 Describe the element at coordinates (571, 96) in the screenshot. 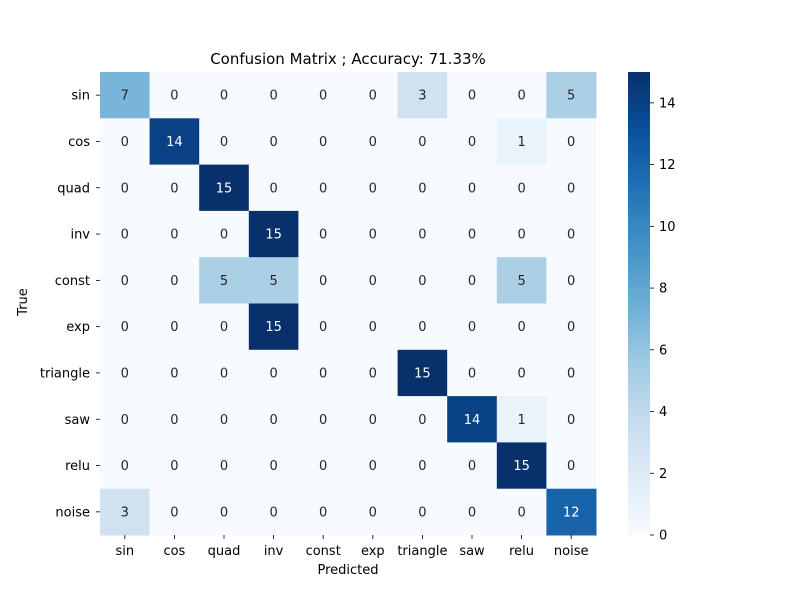

I see `cell-value-label: 5` at that location.